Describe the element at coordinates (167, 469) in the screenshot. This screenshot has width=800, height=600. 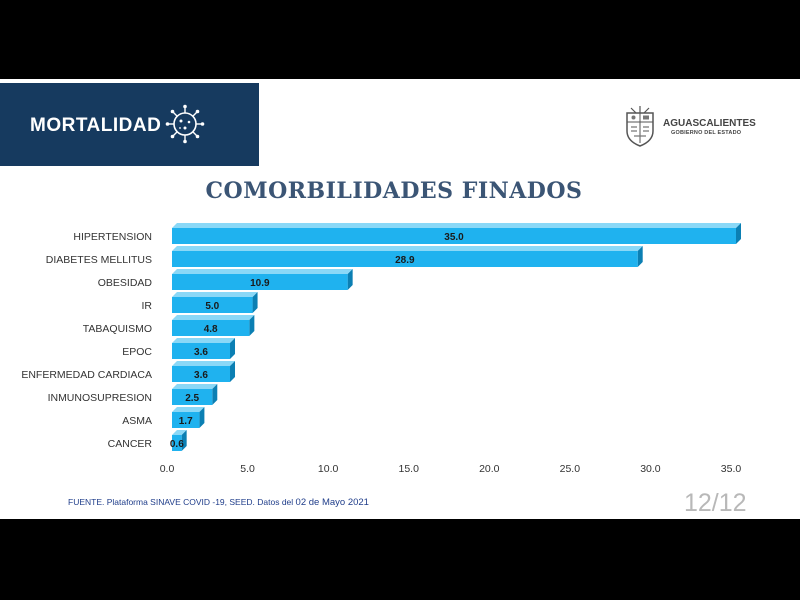
I see `x-tick-label: 0.0` at that location.